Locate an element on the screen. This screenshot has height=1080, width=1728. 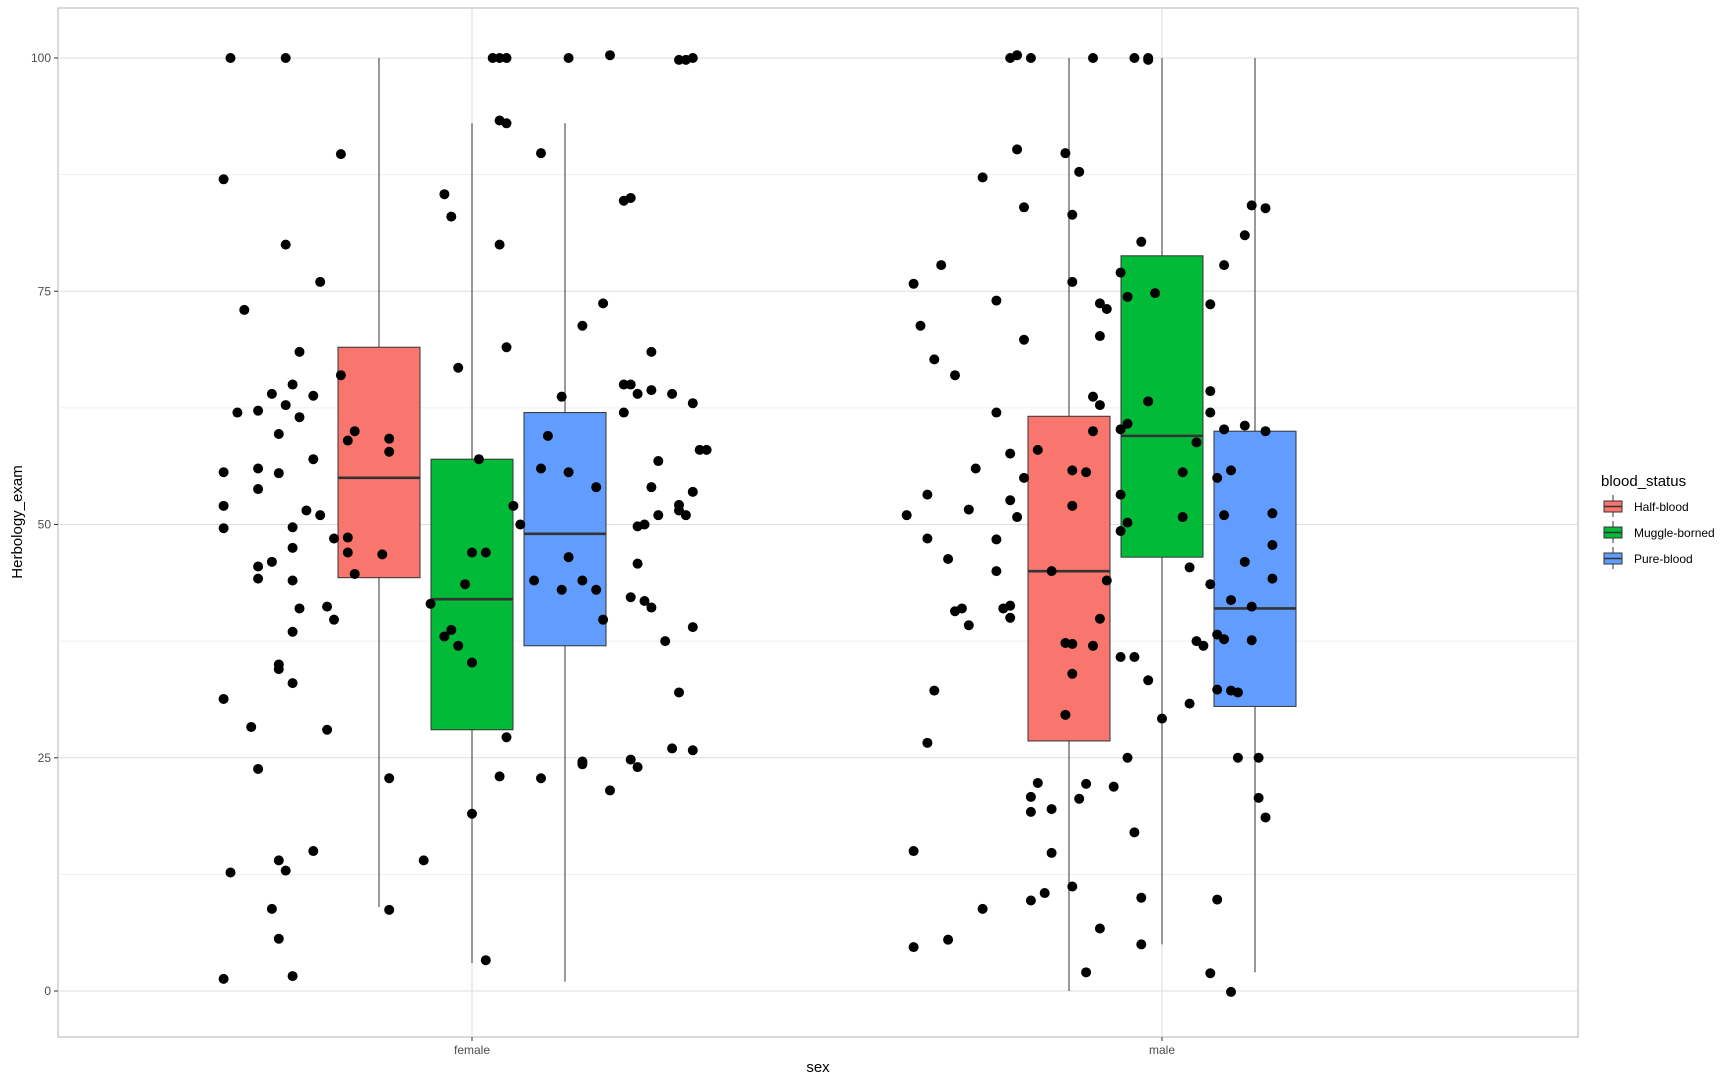
x-axis-title: sex is located at coordinates (818, 1067).